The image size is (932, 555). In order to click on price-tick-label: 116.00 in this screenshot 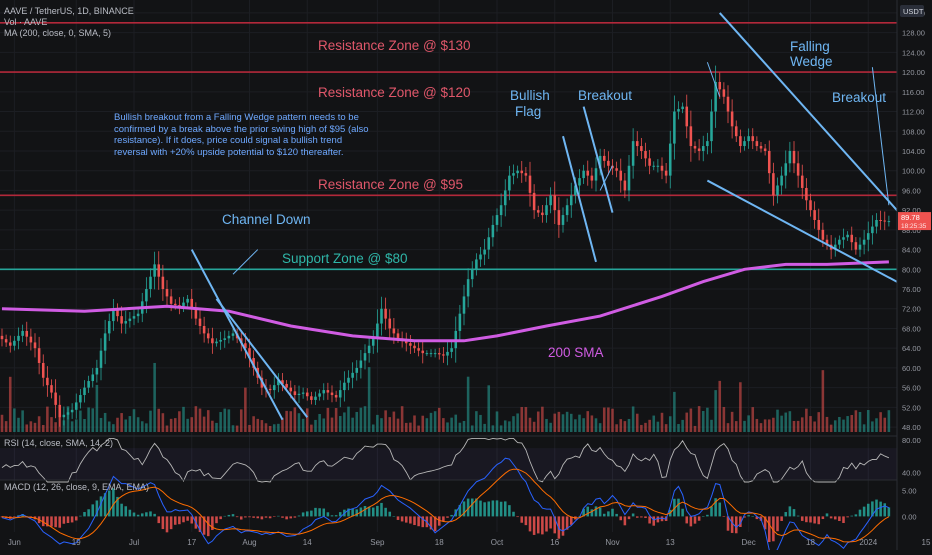, I will do `click(913, 92)`.